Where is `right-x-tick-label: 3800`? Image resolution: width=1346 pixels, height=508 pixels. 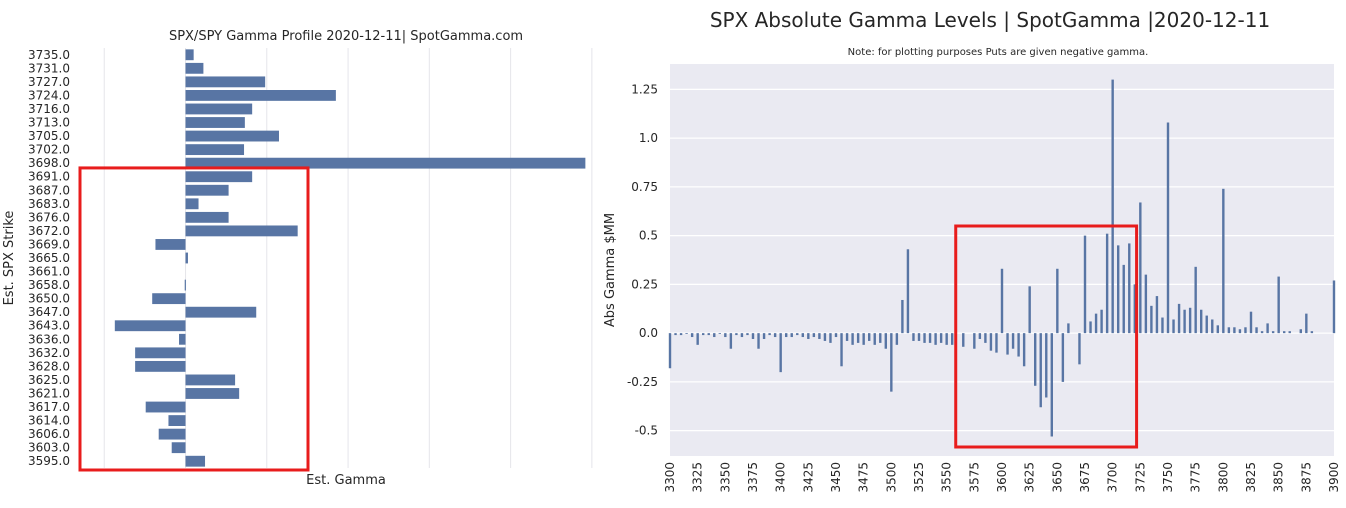
right-x-tick-label: 3800 is located at coordinates (1223, 477).